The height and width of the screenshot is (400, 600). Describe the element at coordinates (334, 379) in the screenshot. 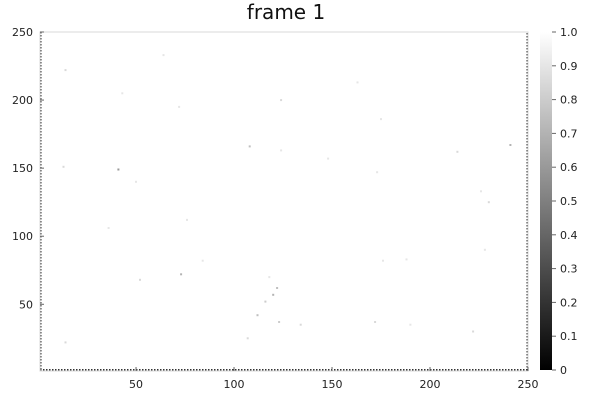

I see `x-axis: 50 100 150 200 250` at that location.